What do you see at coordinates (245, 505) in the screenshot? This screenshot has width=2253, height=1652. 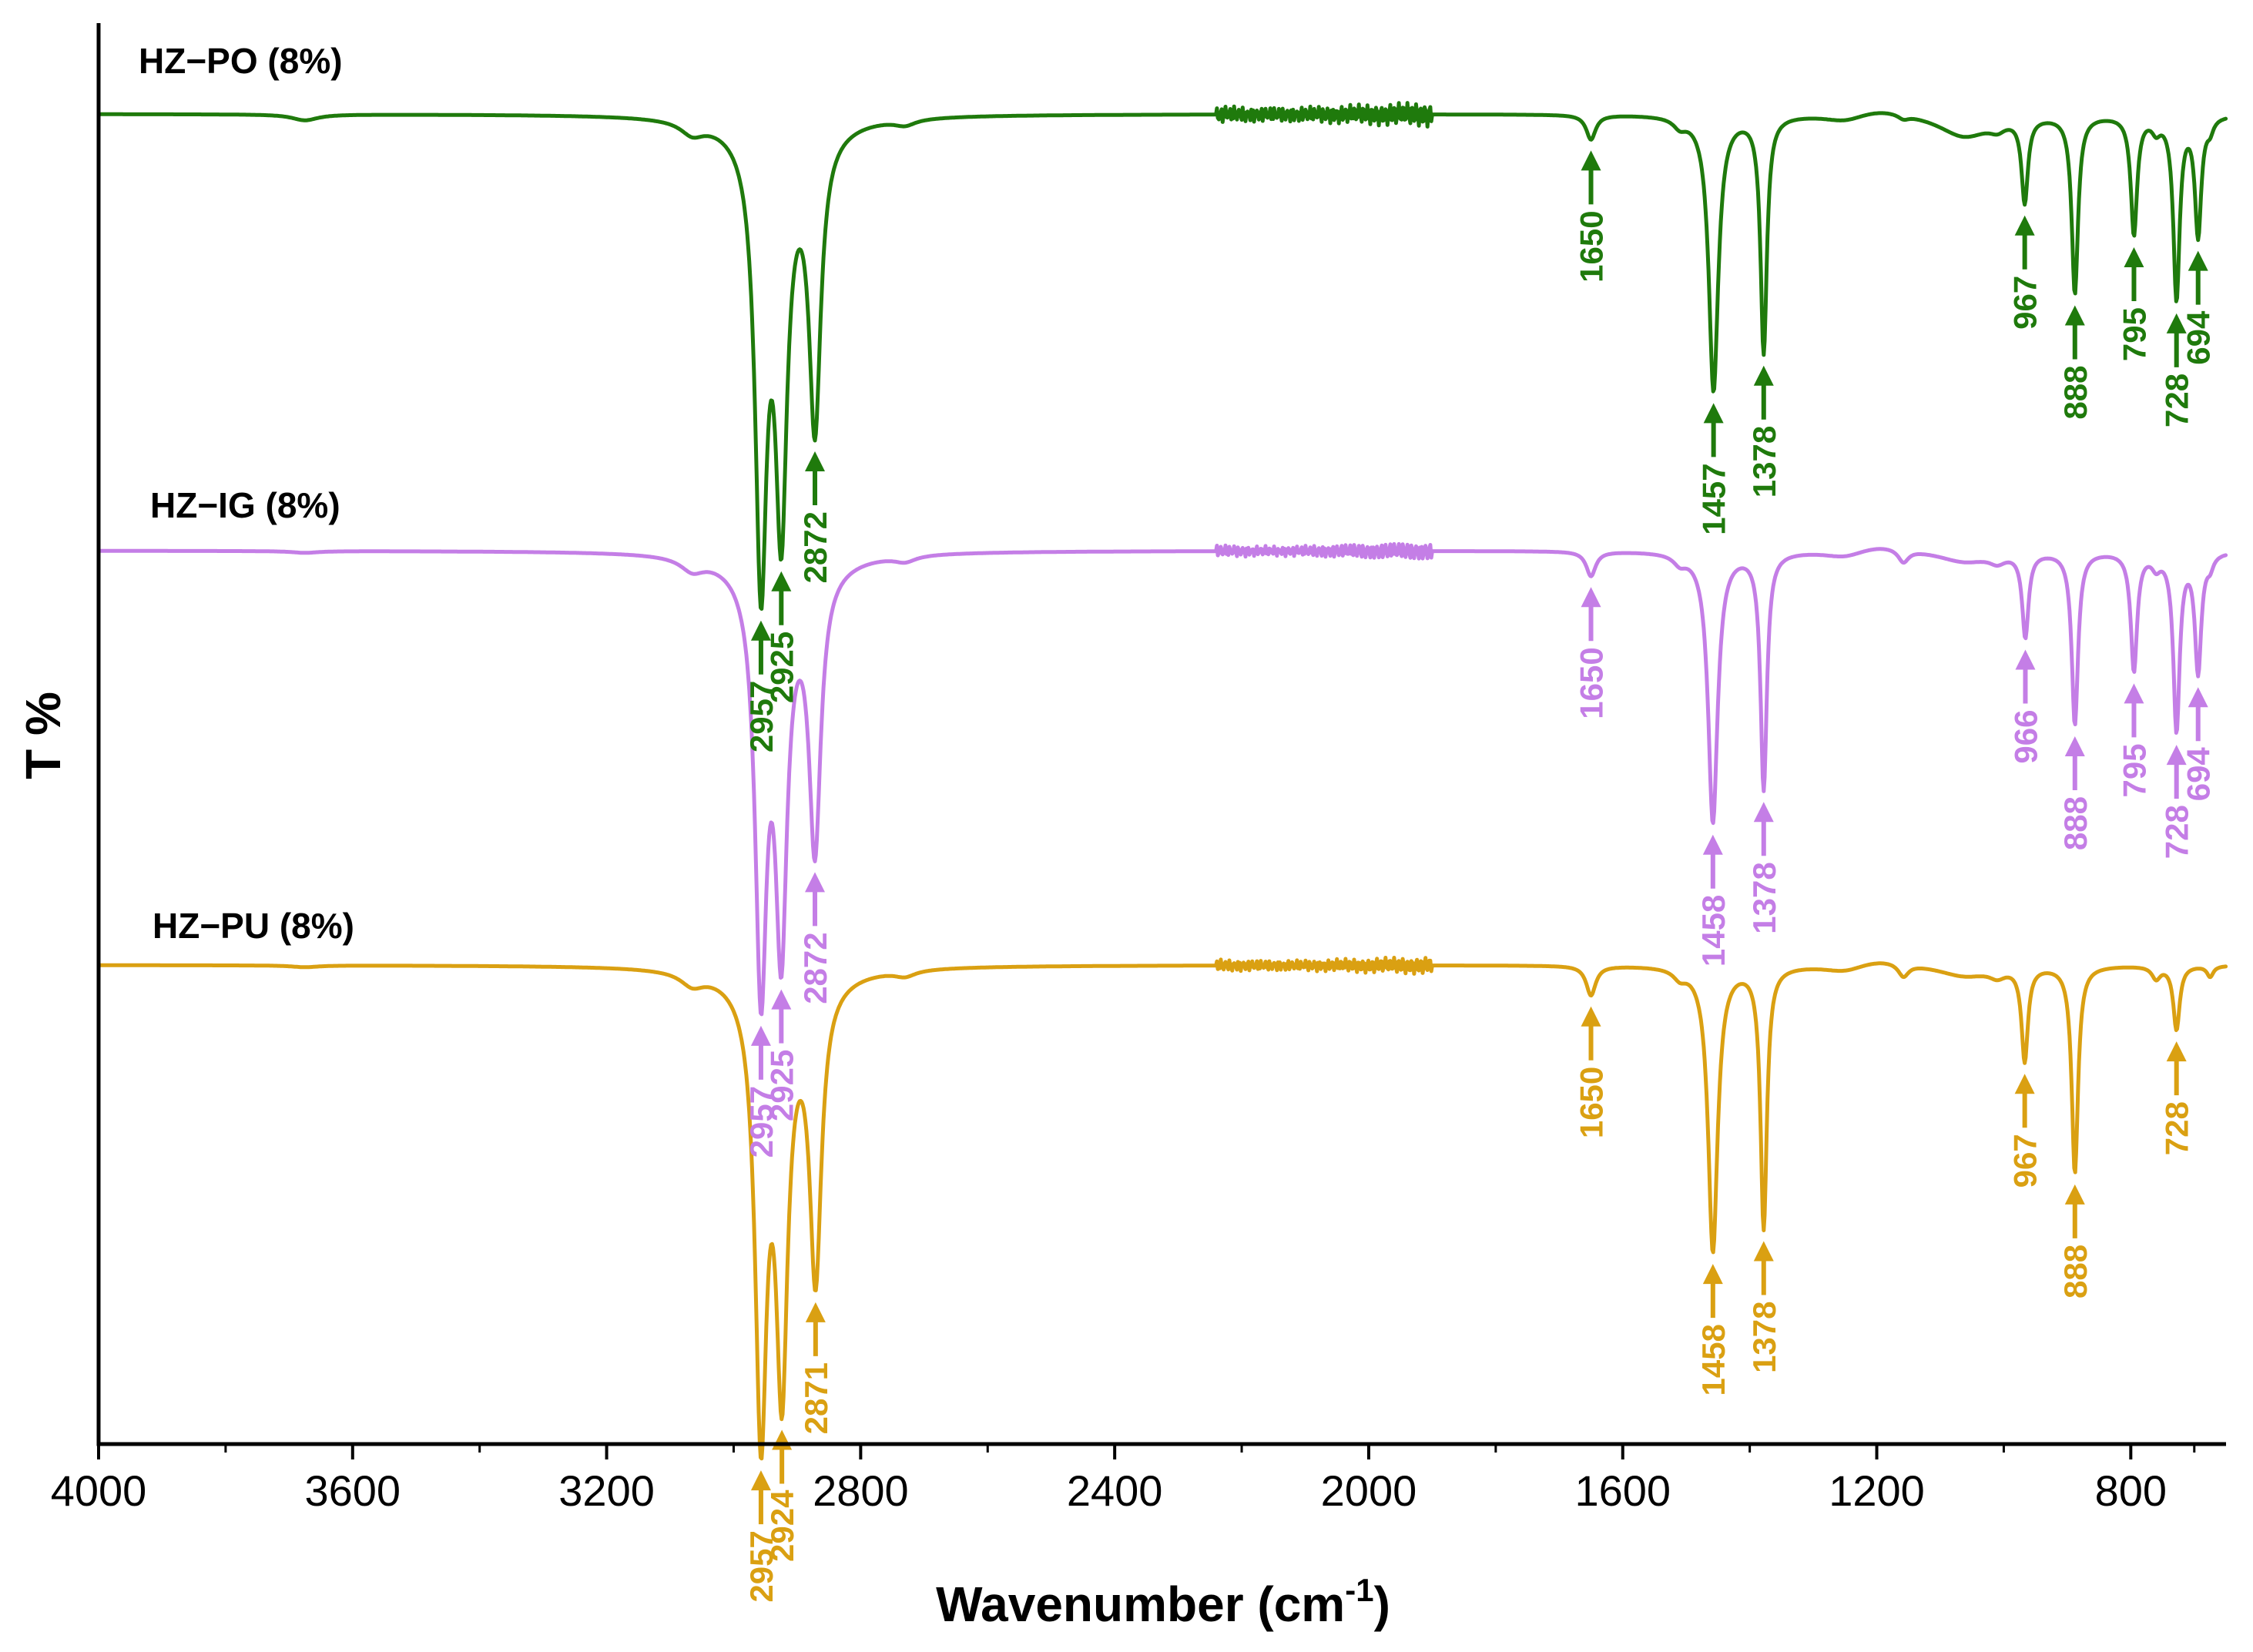 I see `series-name-label: HZ−IG (8%)` at bounding box center [245, 505].